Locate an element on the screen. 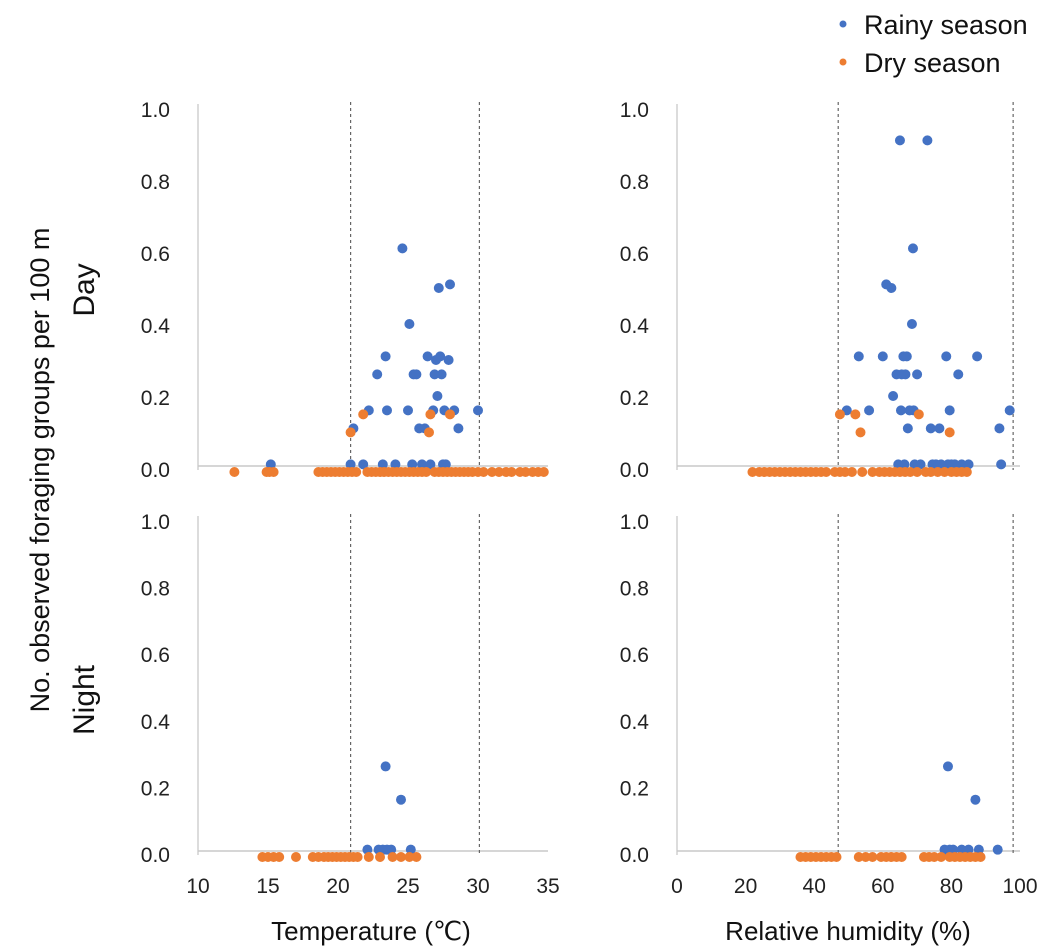 The height and width of the screenshot is (952, 1053). x-tick-label: 40 is located at coordinates (814, 886).